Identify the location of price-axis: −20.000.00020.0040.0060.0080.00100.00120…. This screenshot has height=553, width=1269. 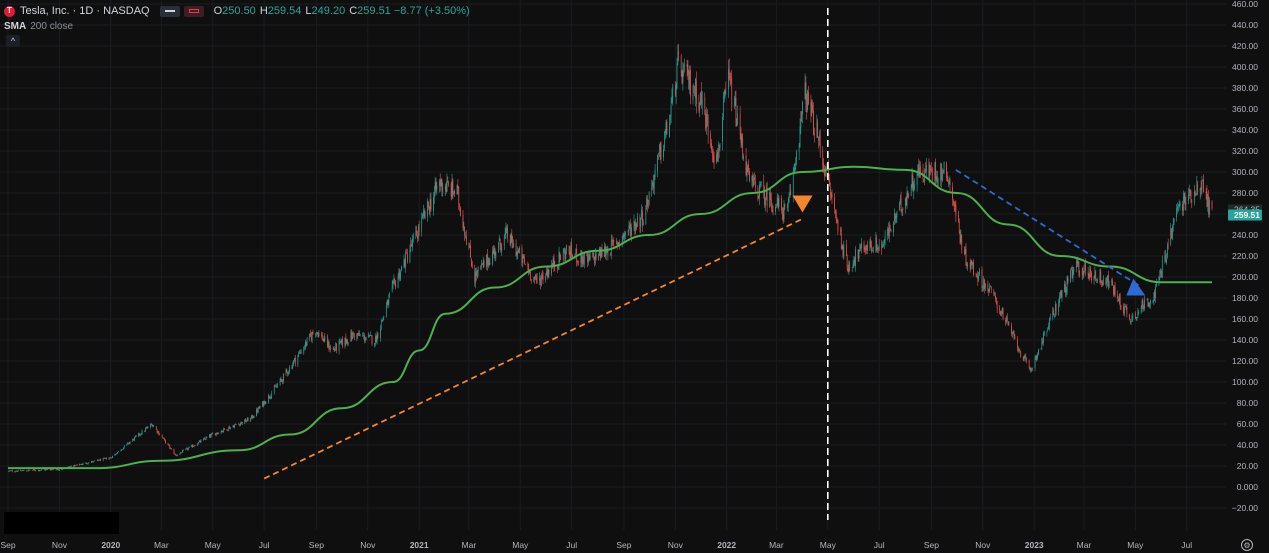
(1247, 276).